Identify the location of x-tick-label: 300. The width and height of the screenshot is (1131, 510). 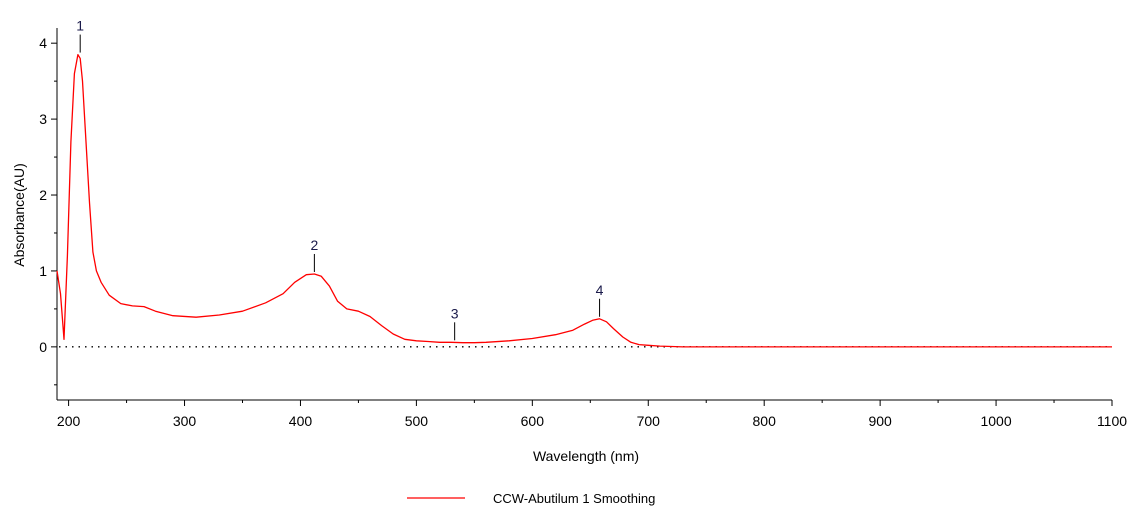
(185, 421).